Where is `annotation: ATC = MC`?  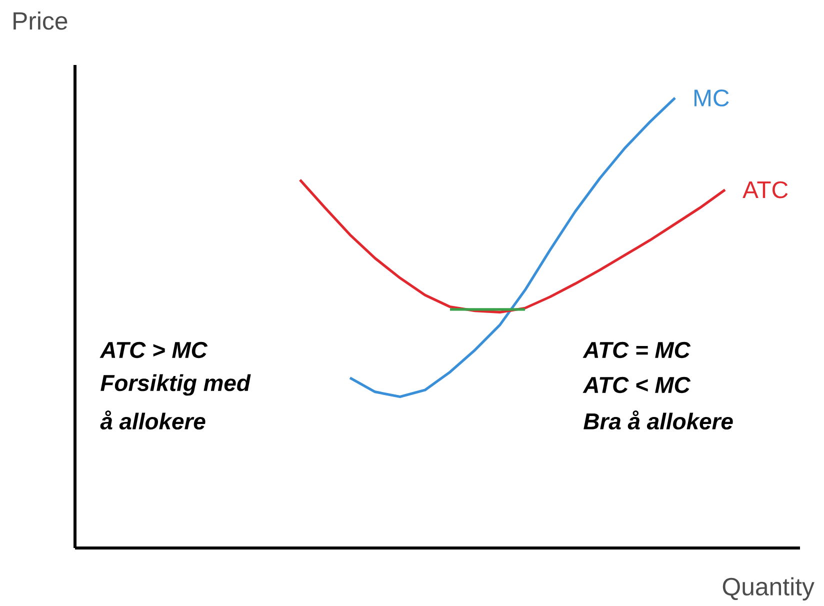
annotation: ATC = MC is located at coordinates (636, 350).